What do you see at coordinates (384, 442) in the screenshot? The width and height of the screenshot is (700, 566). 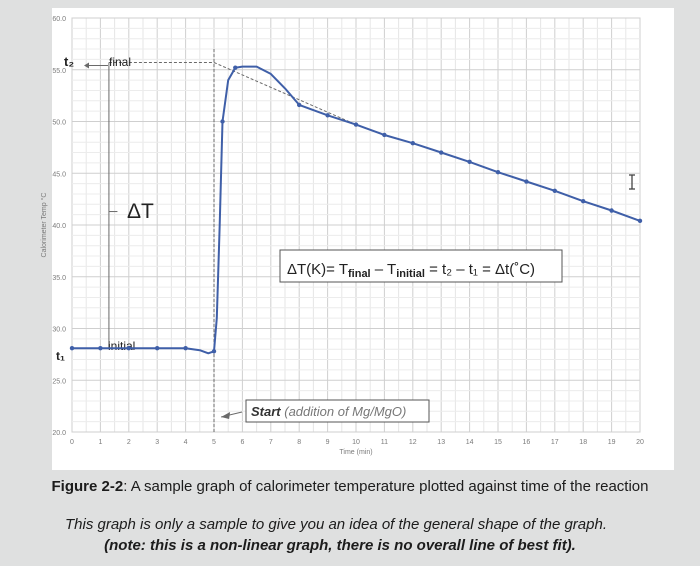 I see `x-tick-label: 11` at bounding box center [384, 442].